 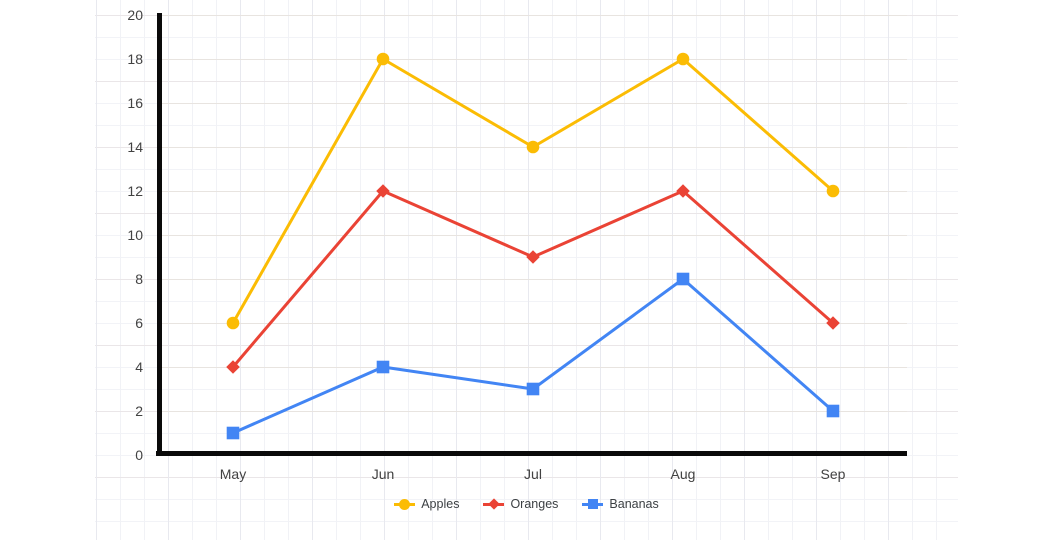 I want to click on circle-marker-icon, so click(x=405, y=504).